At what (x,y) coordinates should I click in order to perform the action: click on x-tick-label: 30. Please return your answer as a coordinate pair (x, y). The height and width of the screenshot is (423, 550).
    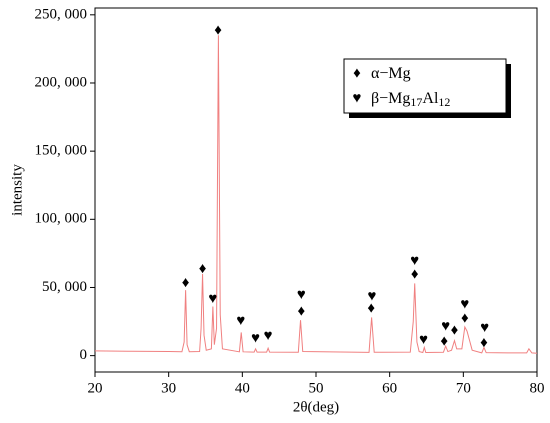
    Looking at the image, I should click on (168, 388).